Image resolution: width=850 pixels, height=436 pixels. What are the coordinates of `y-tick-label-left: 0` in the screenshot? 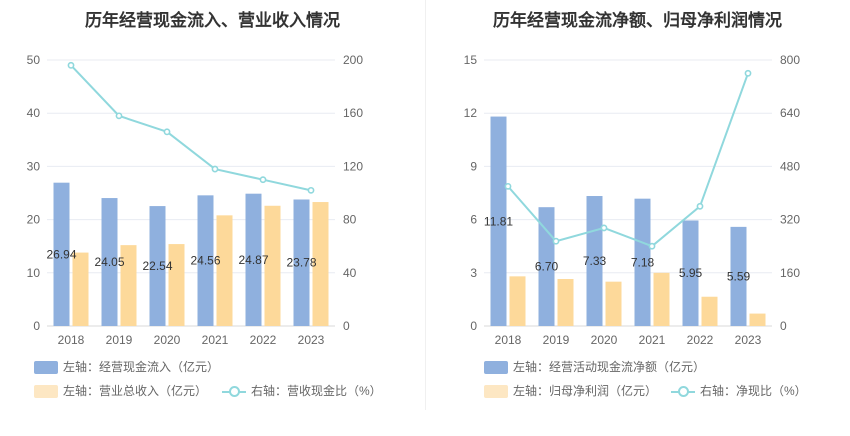 It's located at (473, 326).